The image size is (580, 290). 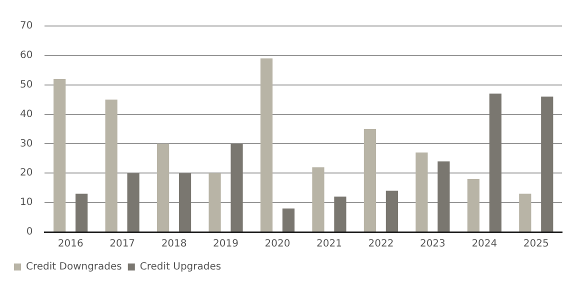 What do you see at coordinates (329, 244) in the screenshot?
I see `x-tick-label: 2021` at bounding box center [329, 244].